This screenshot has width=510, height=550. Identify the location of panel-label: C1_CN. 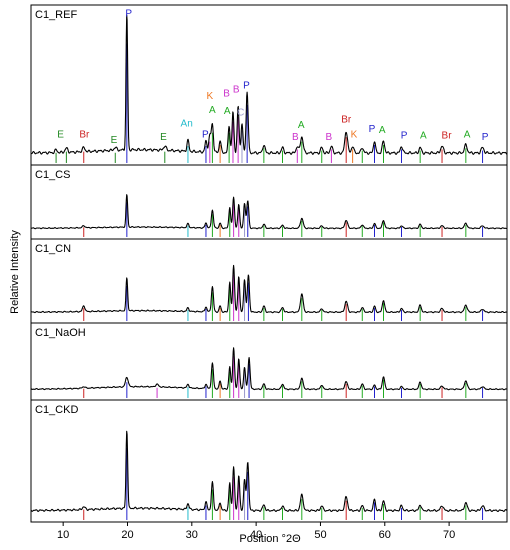
(53, 249).